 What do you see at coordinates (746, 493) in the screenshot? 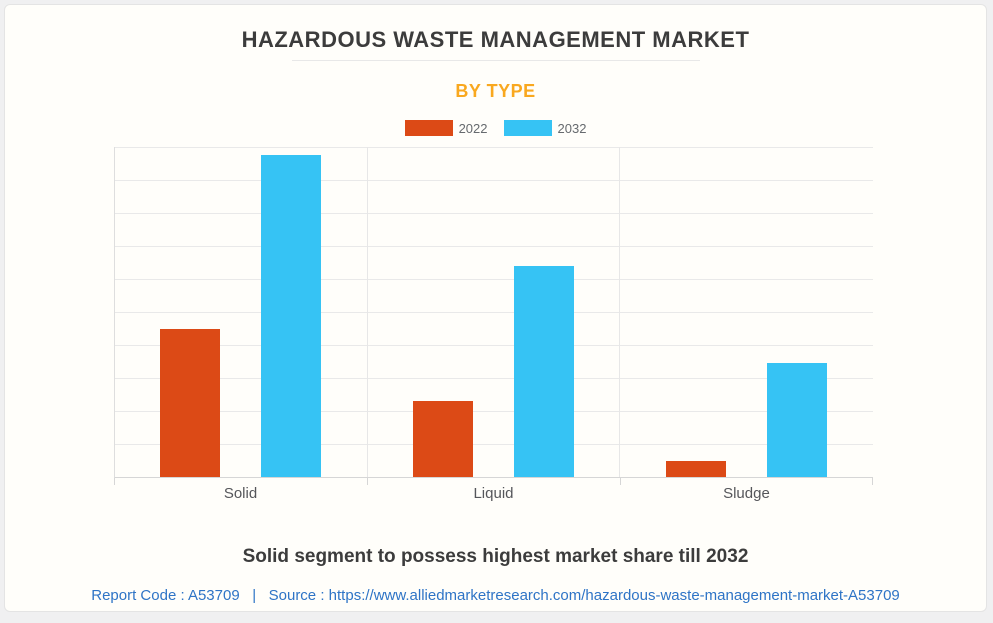
I see `category-label-sludge: Sludge` at bounding box center [746, 493].